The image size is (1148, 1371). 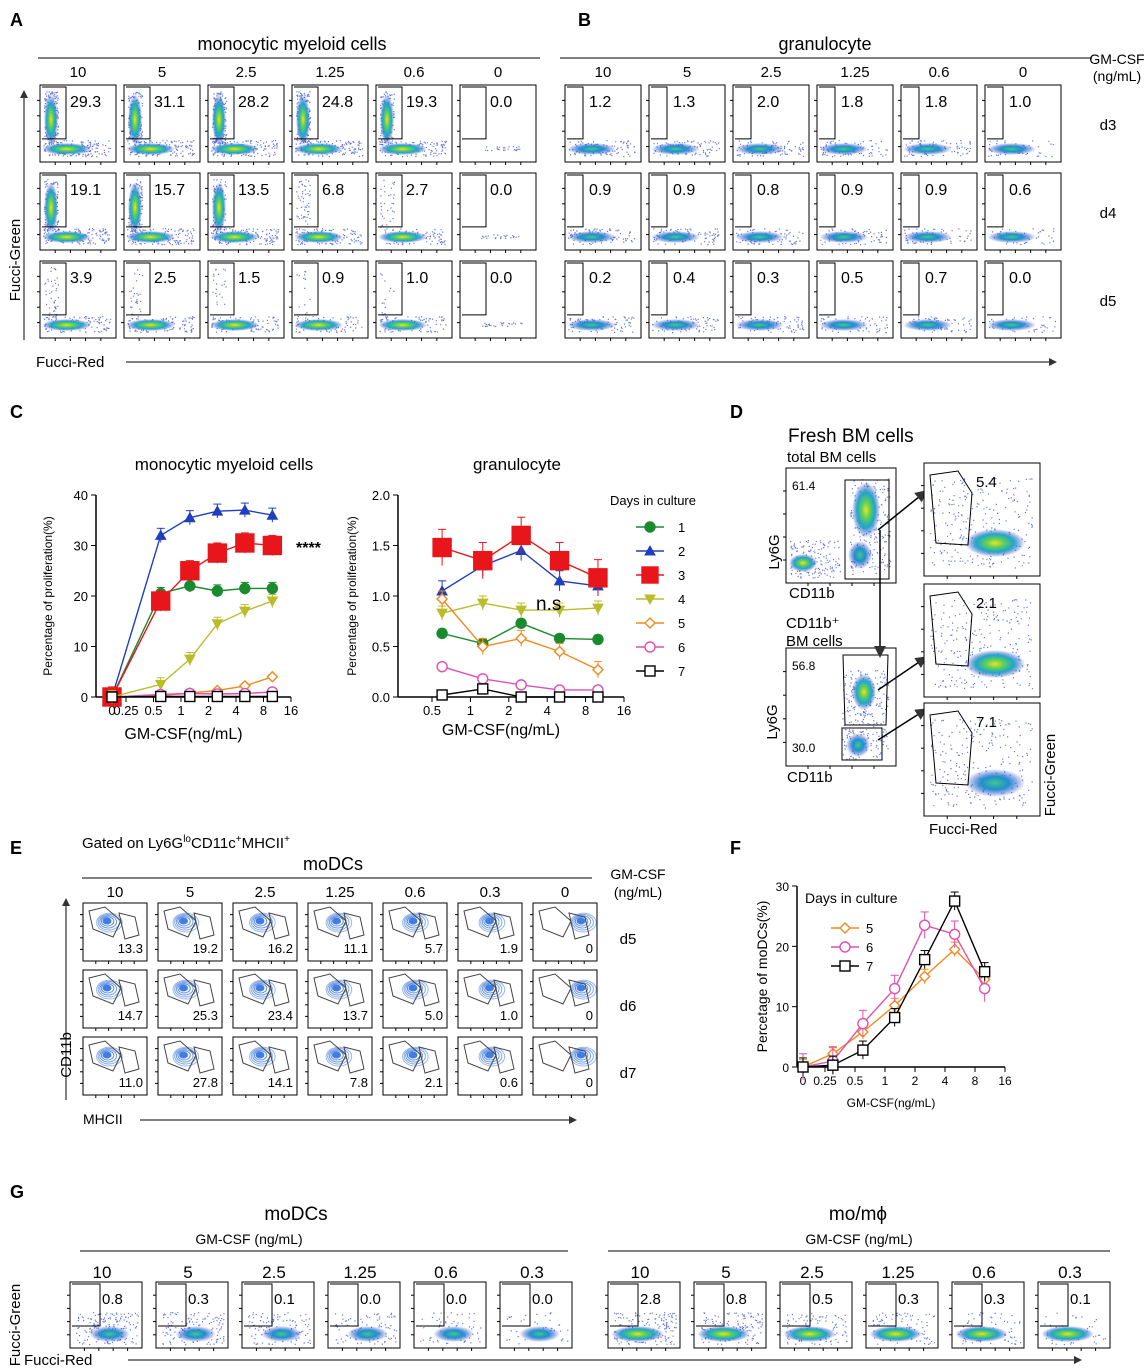 What do you see at coordinates (986, 482) in the screenshot?
I see `gate-percentage: 5.4` at bounding box center [986, 482].